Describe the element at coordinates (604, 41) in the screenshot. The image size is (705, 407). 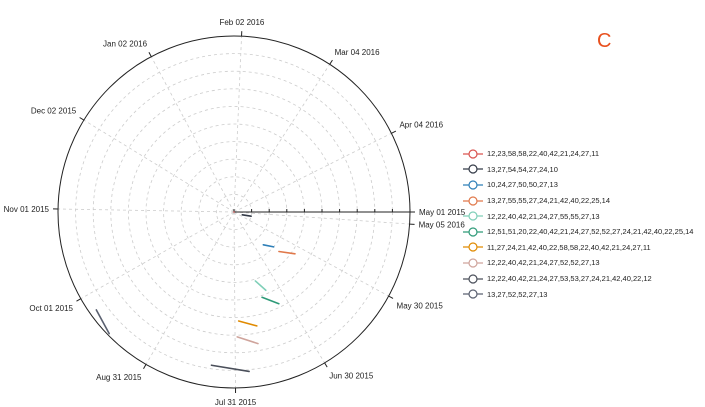
I see `corner-letter: C` at that location.